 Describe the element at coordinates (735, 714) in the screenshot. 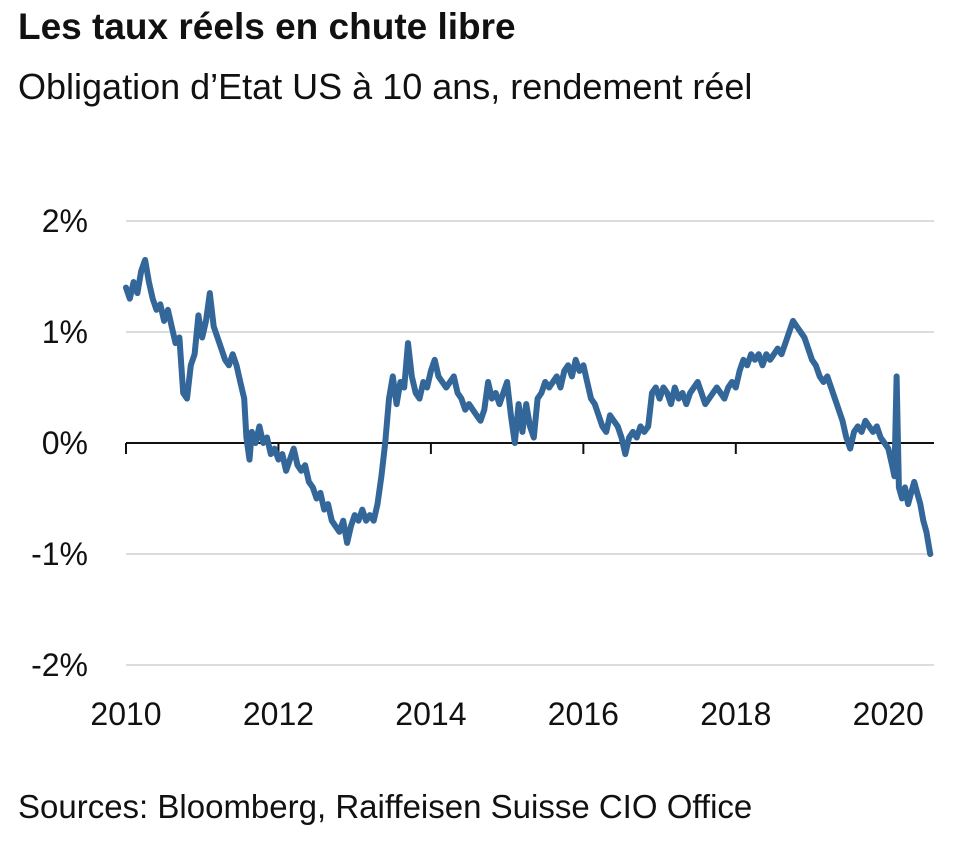

I see `x-tick-label: 2018` at that location.